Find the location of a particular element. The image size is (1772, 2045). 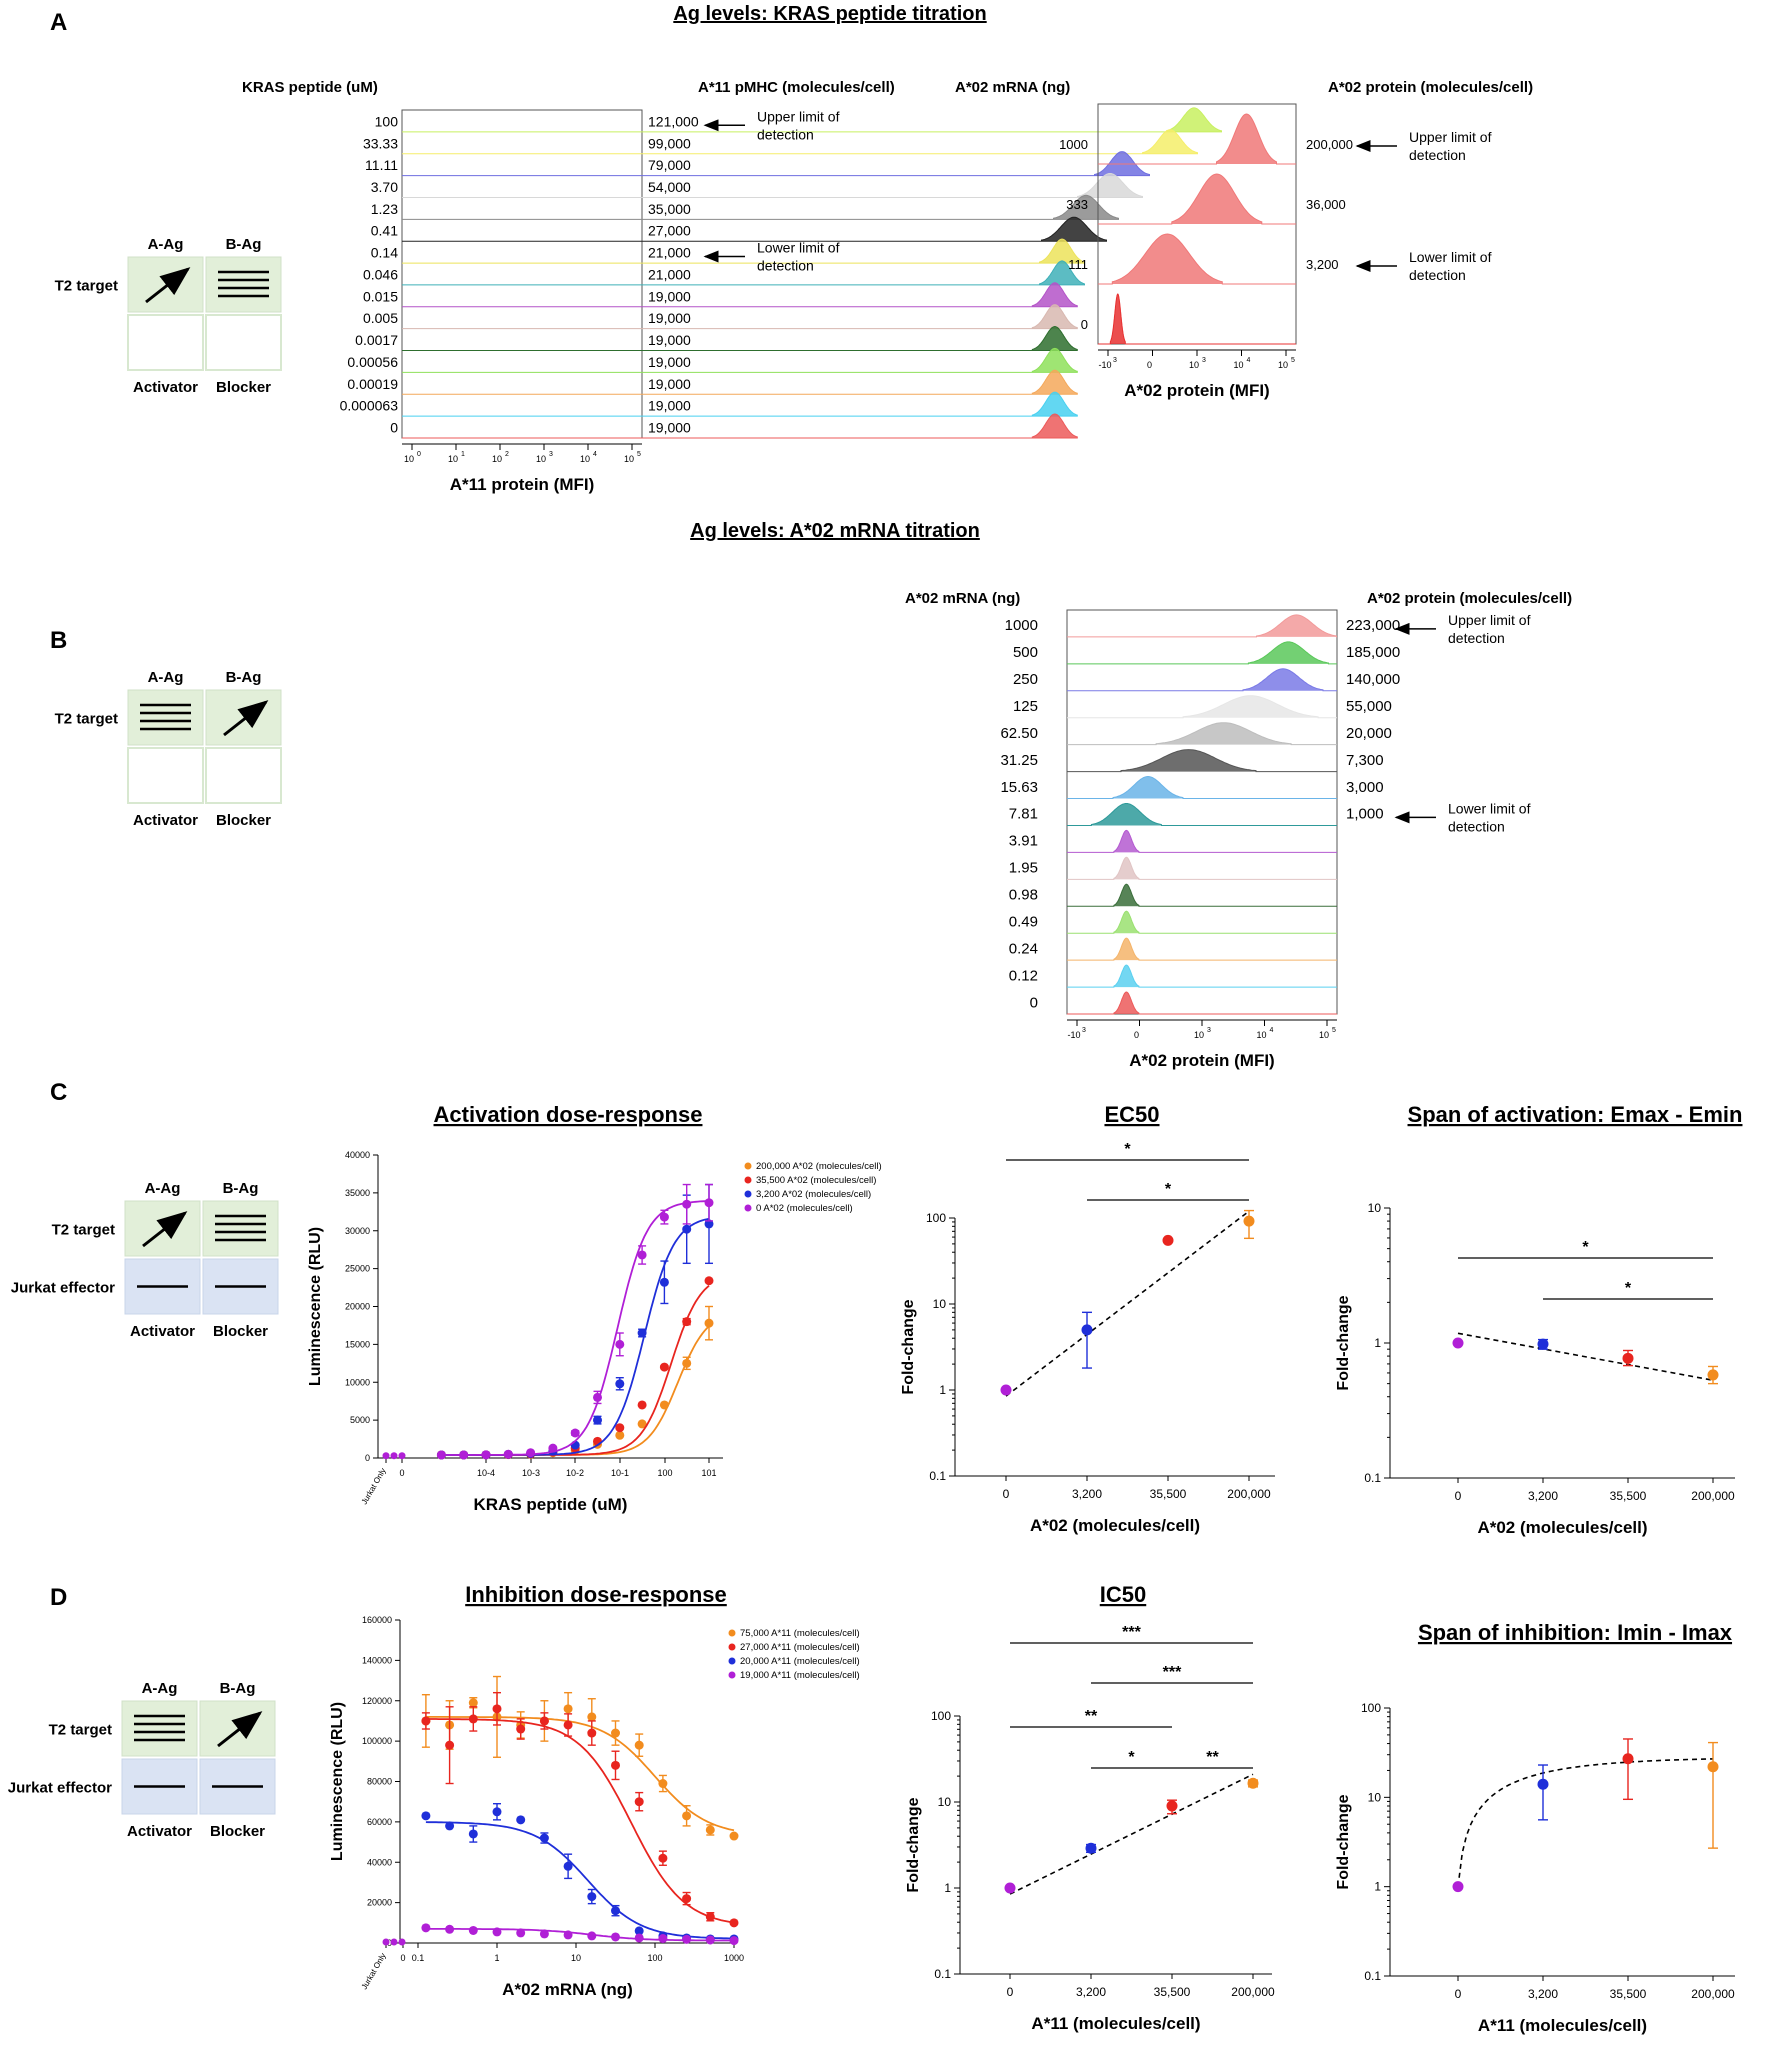

y-tick-label: 100000 is located at coordinates (377, 1741).